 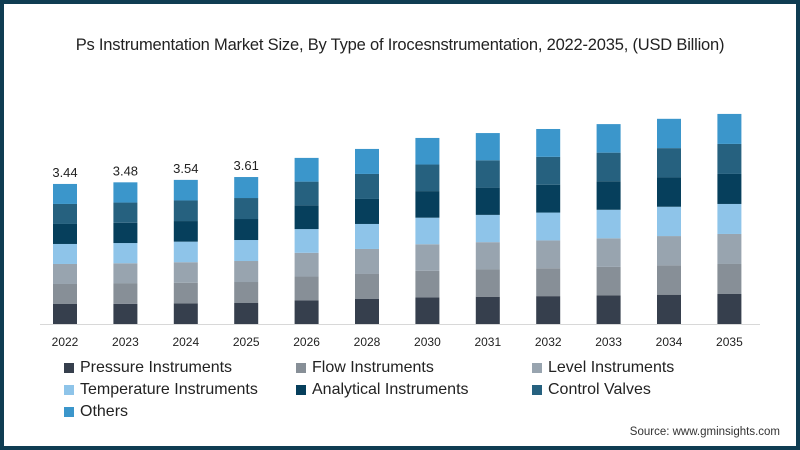 I want to click on bar-segment-pressure-instruments-2031, so click(x=487, y=310).